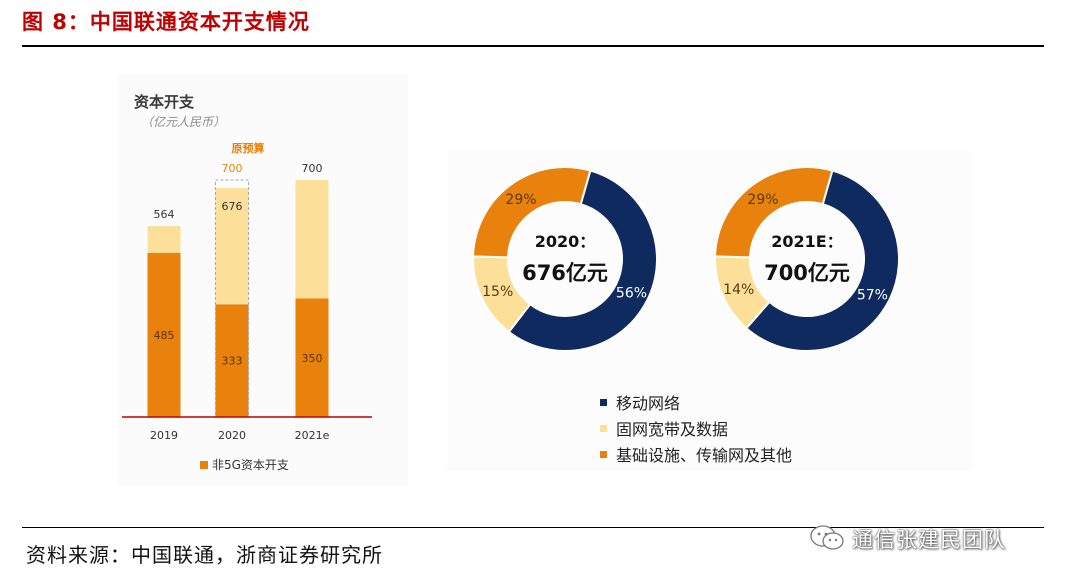  What do you see at coordinates (312, 435) in the screenshot?
I see `x-tick-label: 2021e` at bounding box center [312, 435].